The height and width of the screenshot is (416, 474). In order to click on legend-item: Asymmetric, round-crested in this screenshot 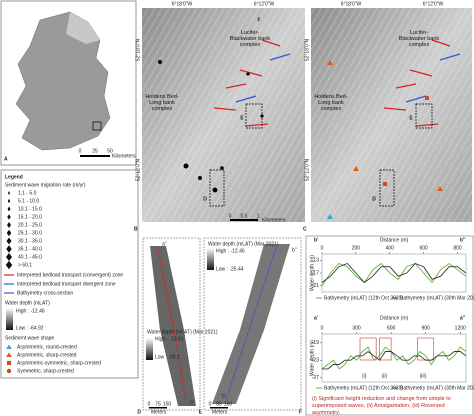, I will do `click(47, 347)`.